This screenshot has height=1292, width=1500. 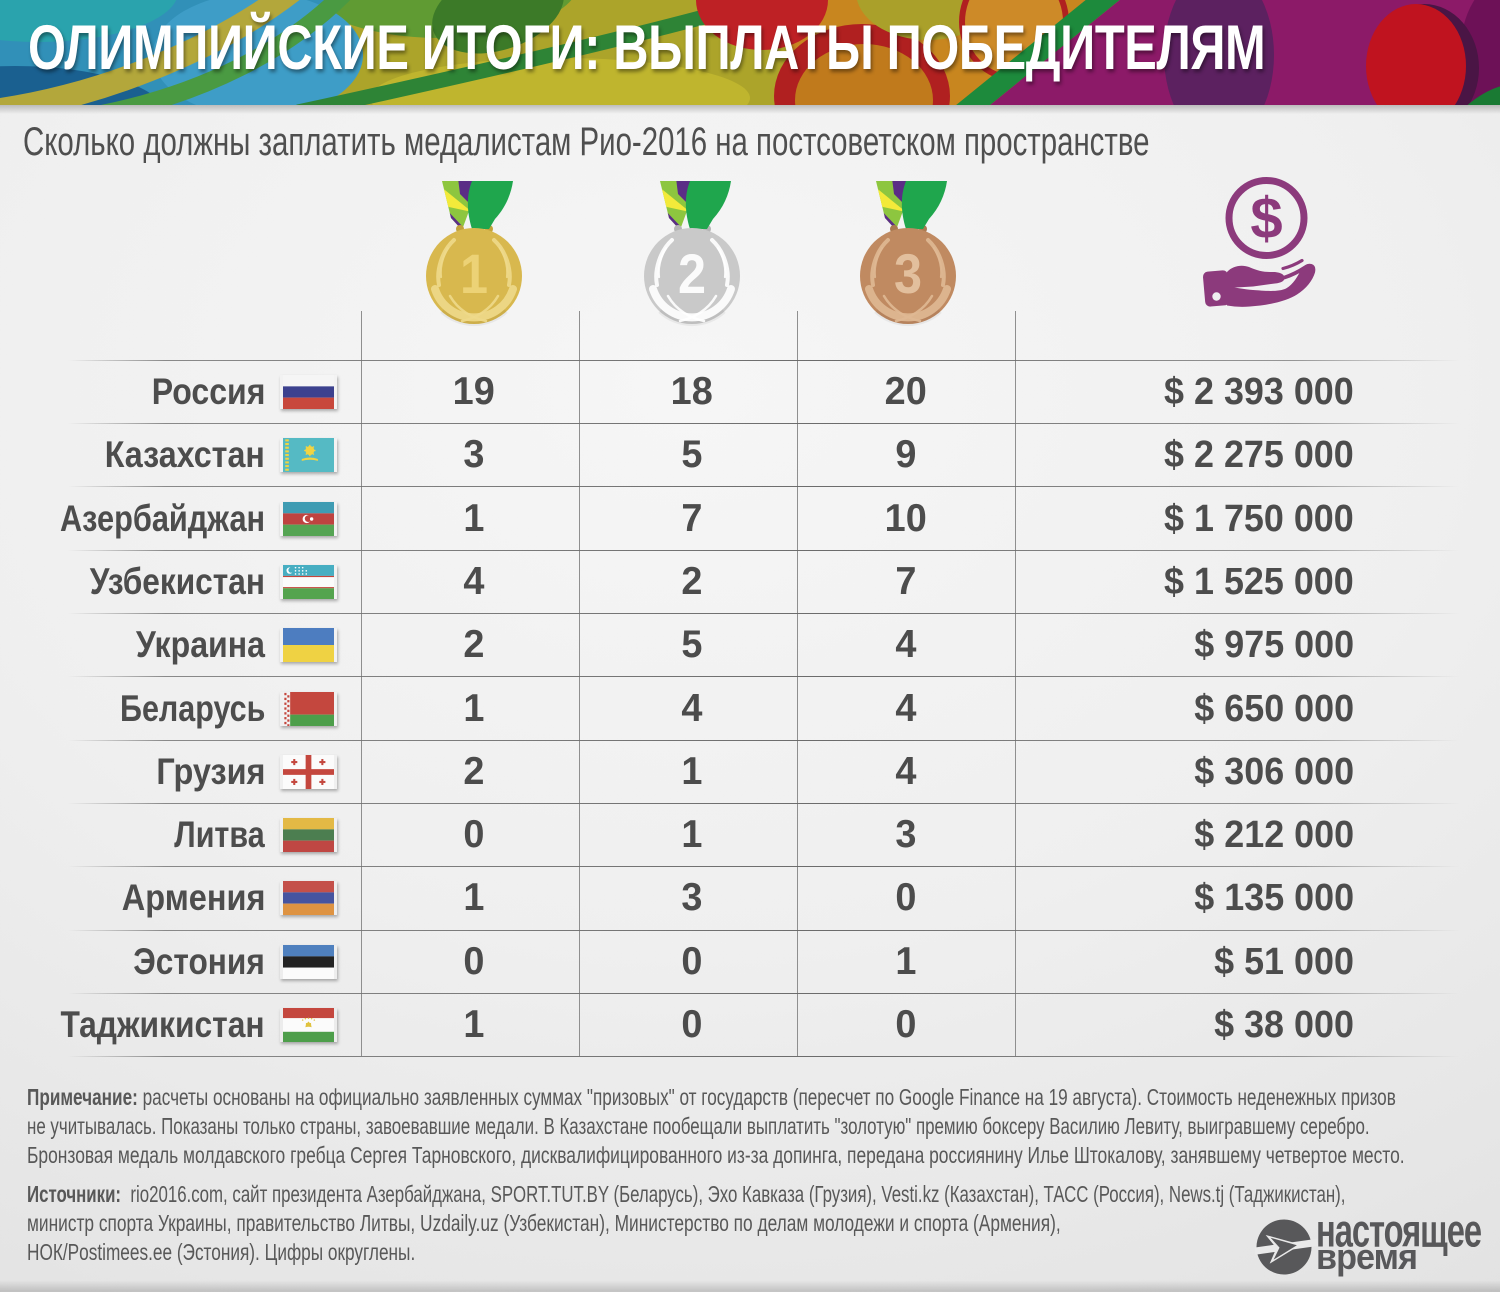 I want to click on svg-text: 2, so click(x=692, y=275).